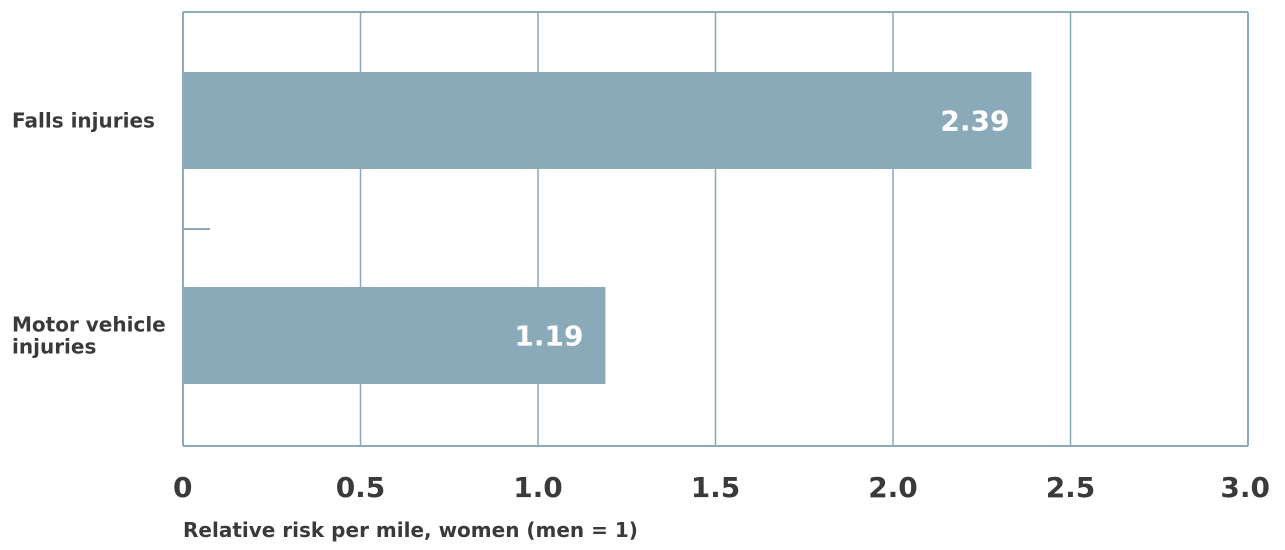 The width and height of the screenshot is (1285, 550). What do you see at coordinates (361, 487) in the screenshot?
I see `x-tick-label: 0.5` at bounding box center [361, 487].